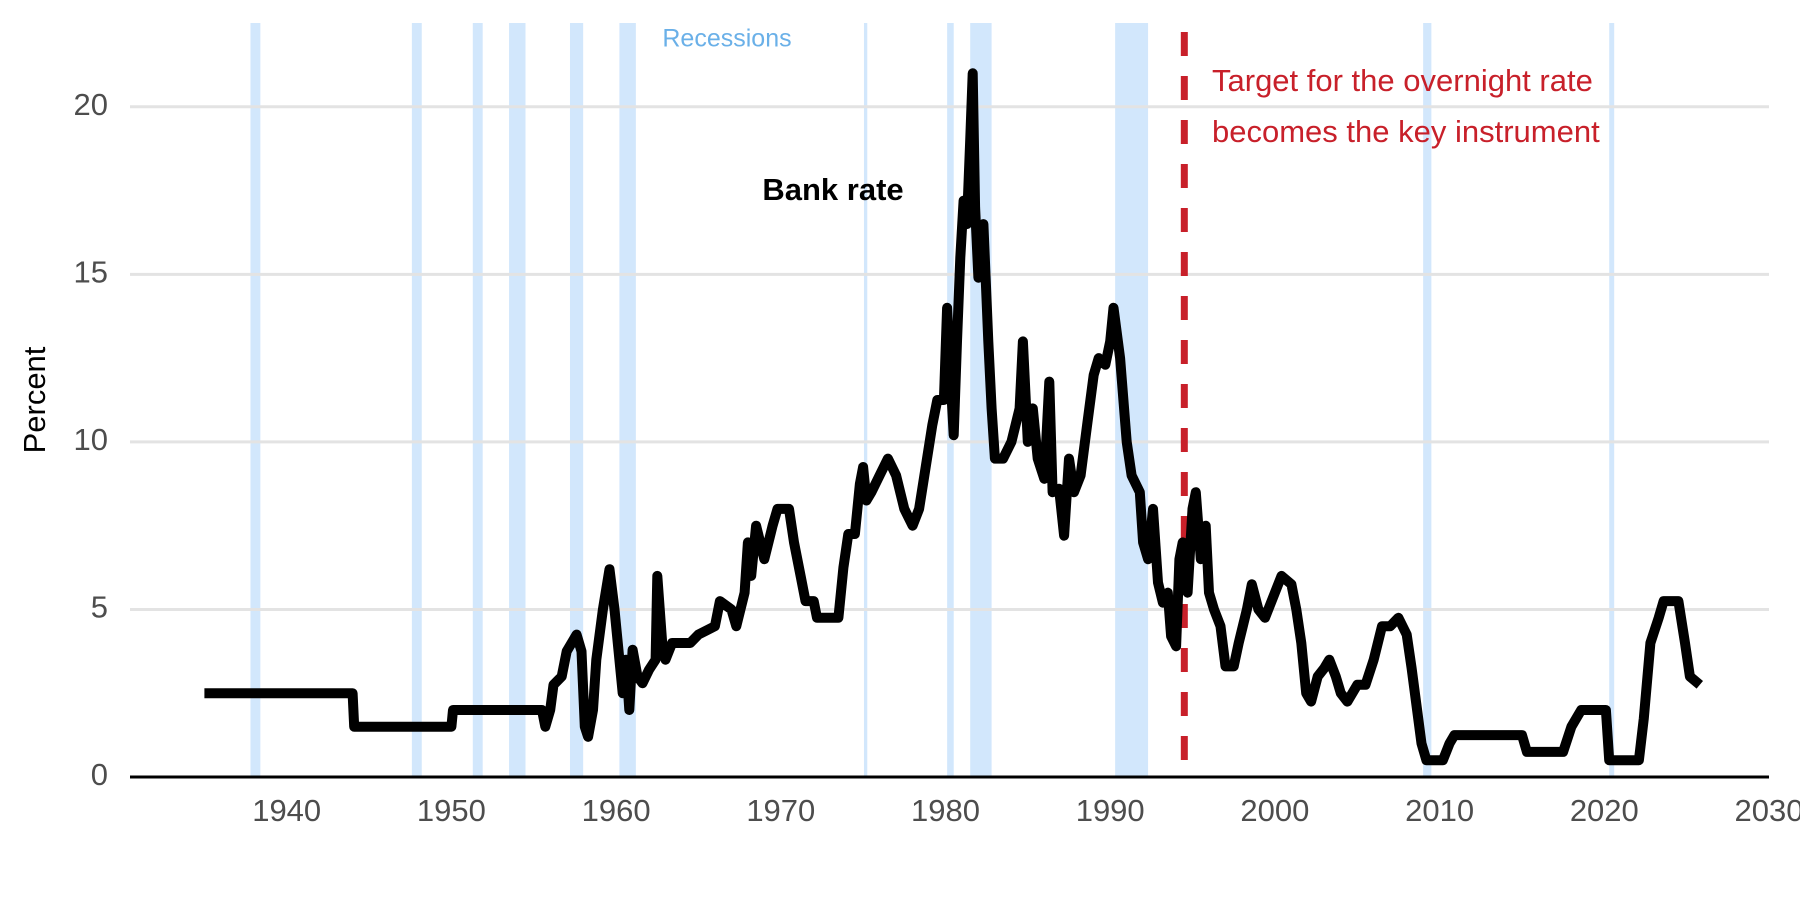  I want to click on x-tick-label: 1980, so click(945, 810).